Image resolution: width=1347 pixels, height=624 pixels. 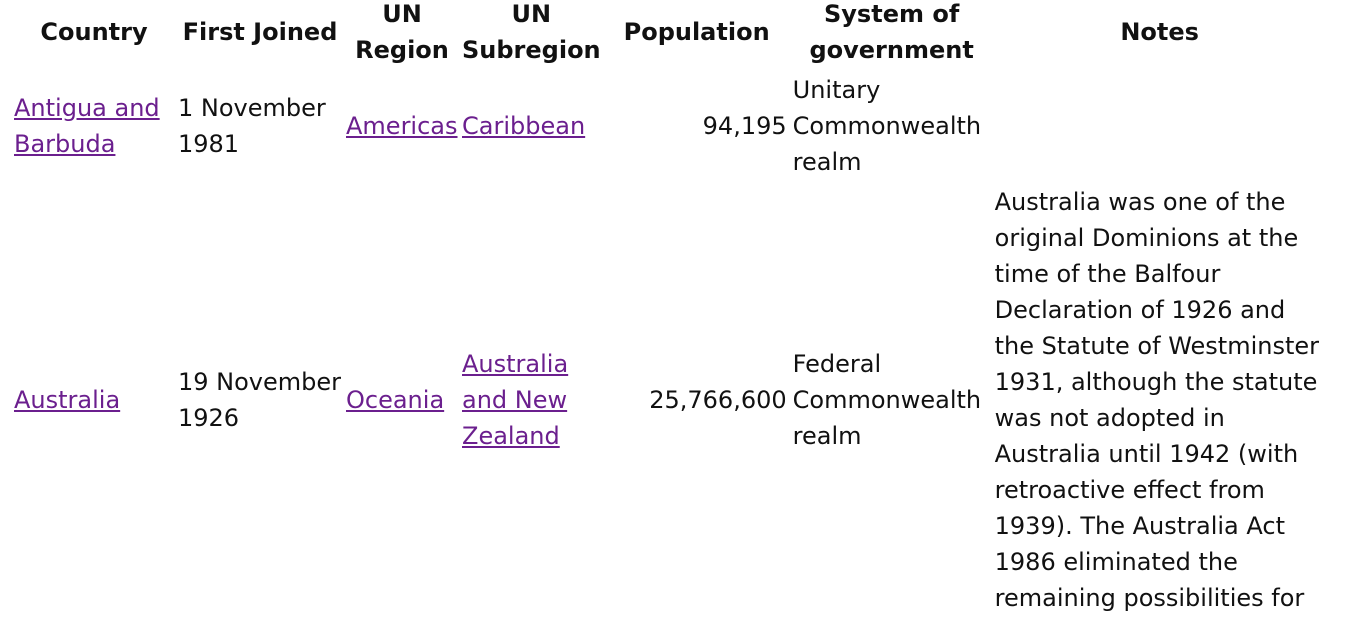 I want to click on un-region-link: Americas, so click(x=402, y=126).